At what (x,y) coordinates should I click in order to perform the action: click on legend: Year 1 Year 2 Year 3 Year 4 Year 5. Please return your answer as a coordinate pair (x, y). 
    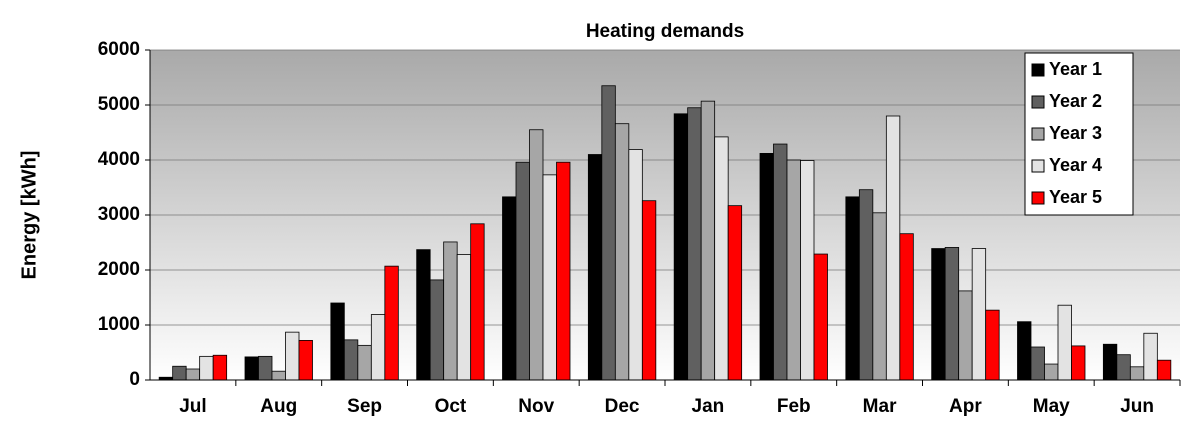
    Looking at the image, I should click on (1079, 134).